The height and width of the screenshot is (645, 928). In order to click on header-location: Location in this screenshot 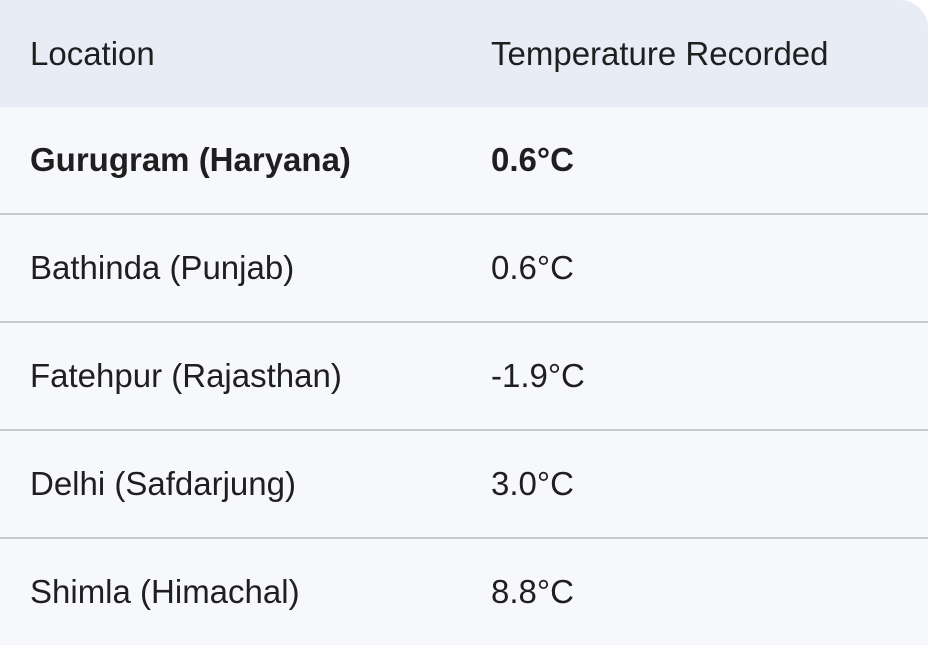, I will do `click(92, 53)`.